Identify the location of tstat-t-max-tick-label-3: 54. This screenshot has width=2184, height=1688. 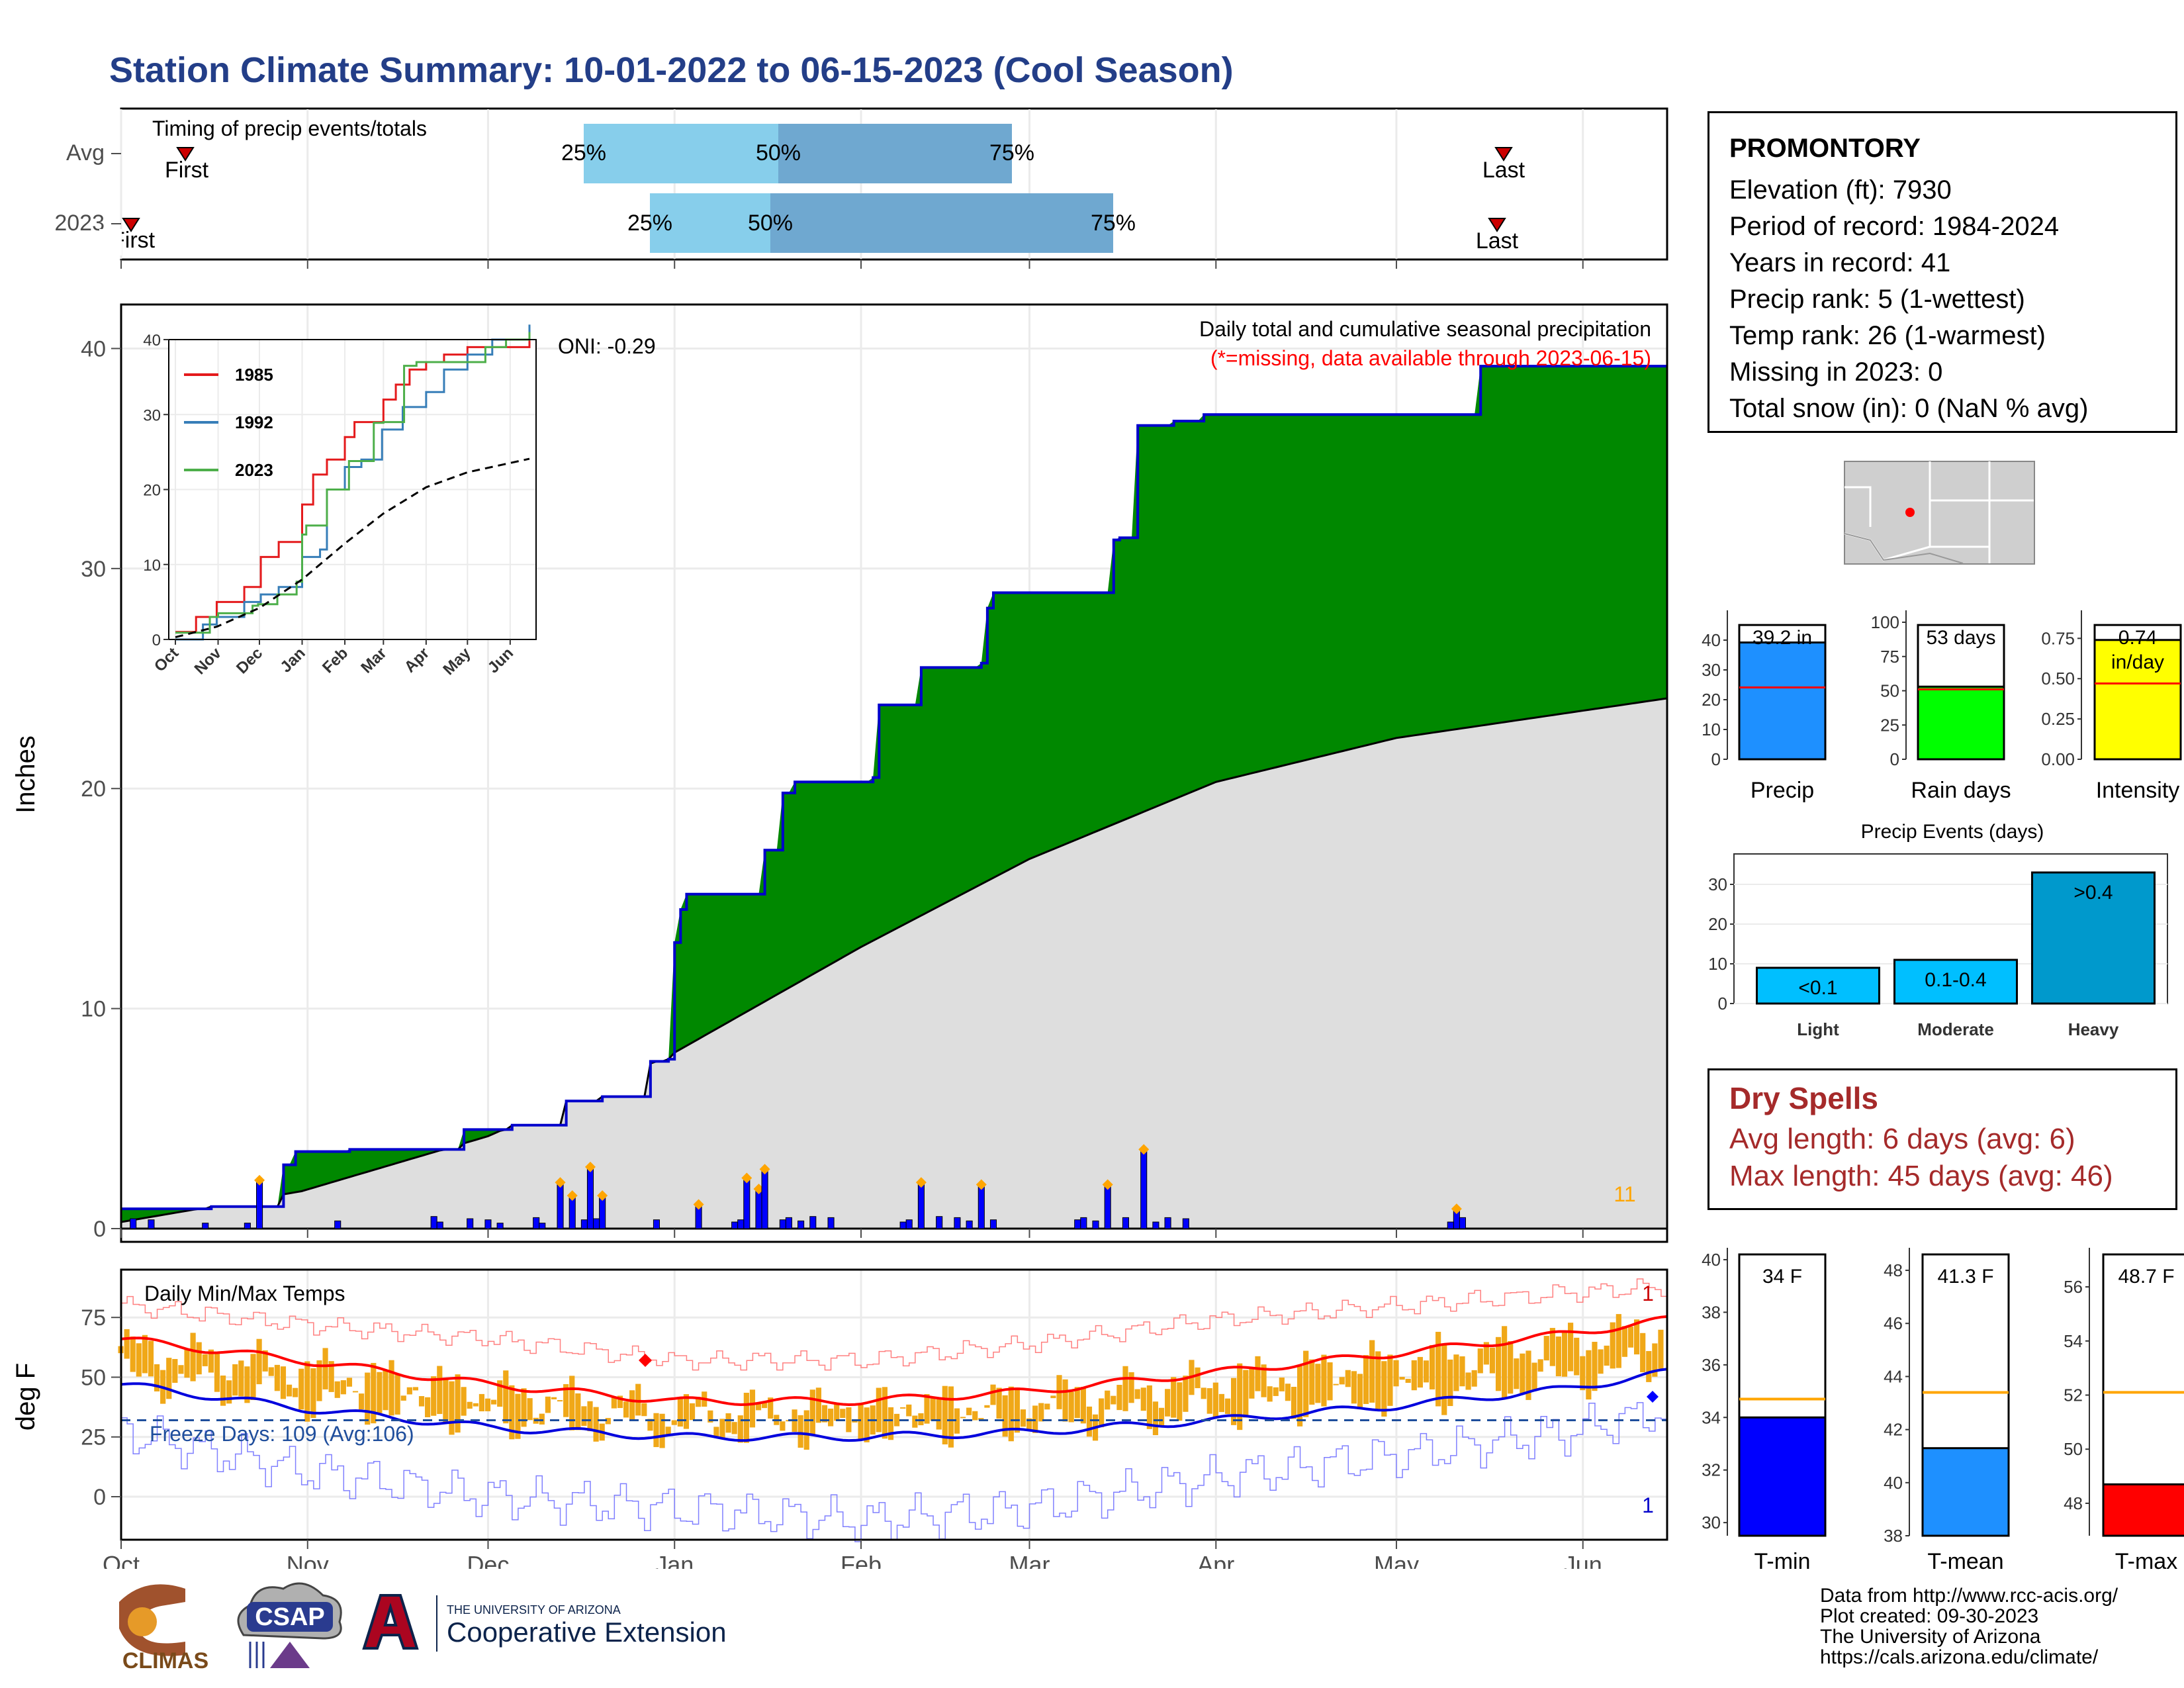
(2073, 1341).